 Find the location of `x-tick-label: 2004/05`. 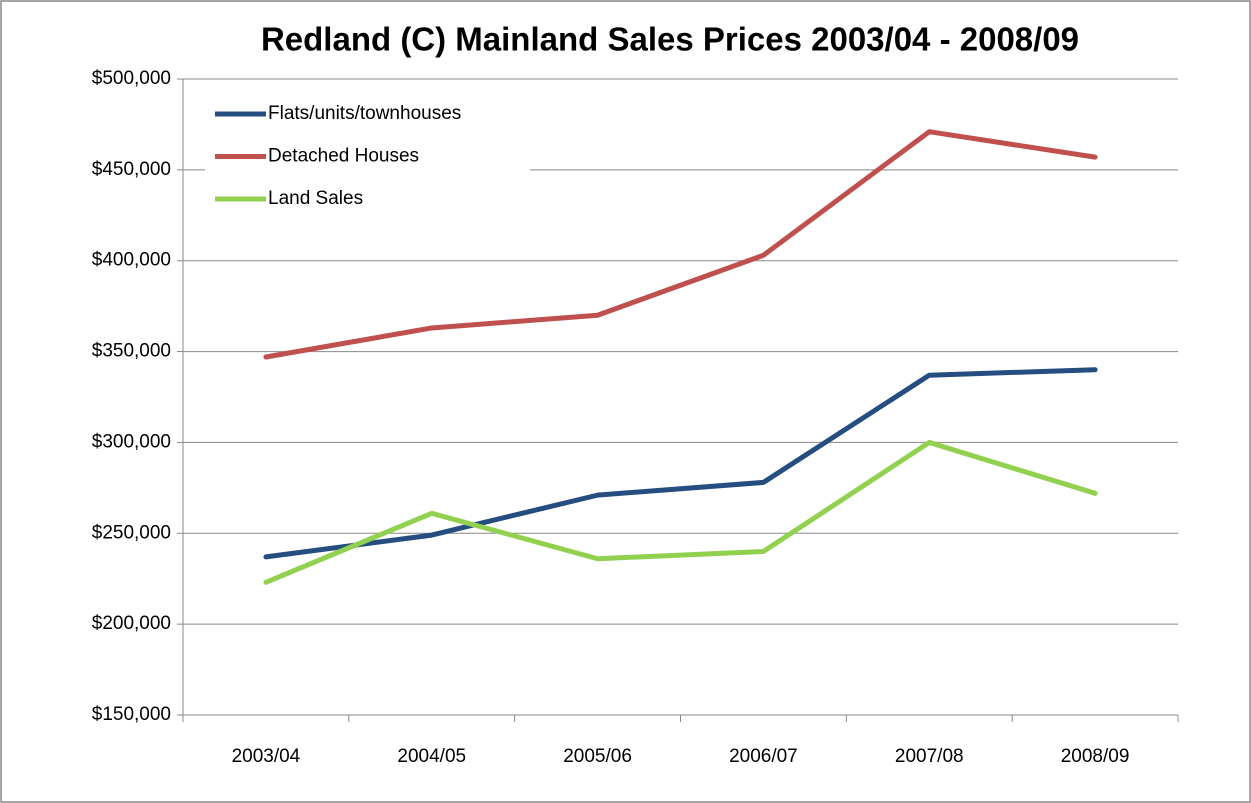

x-tick-label: 2004/05 is located at coordinates (431, 756).